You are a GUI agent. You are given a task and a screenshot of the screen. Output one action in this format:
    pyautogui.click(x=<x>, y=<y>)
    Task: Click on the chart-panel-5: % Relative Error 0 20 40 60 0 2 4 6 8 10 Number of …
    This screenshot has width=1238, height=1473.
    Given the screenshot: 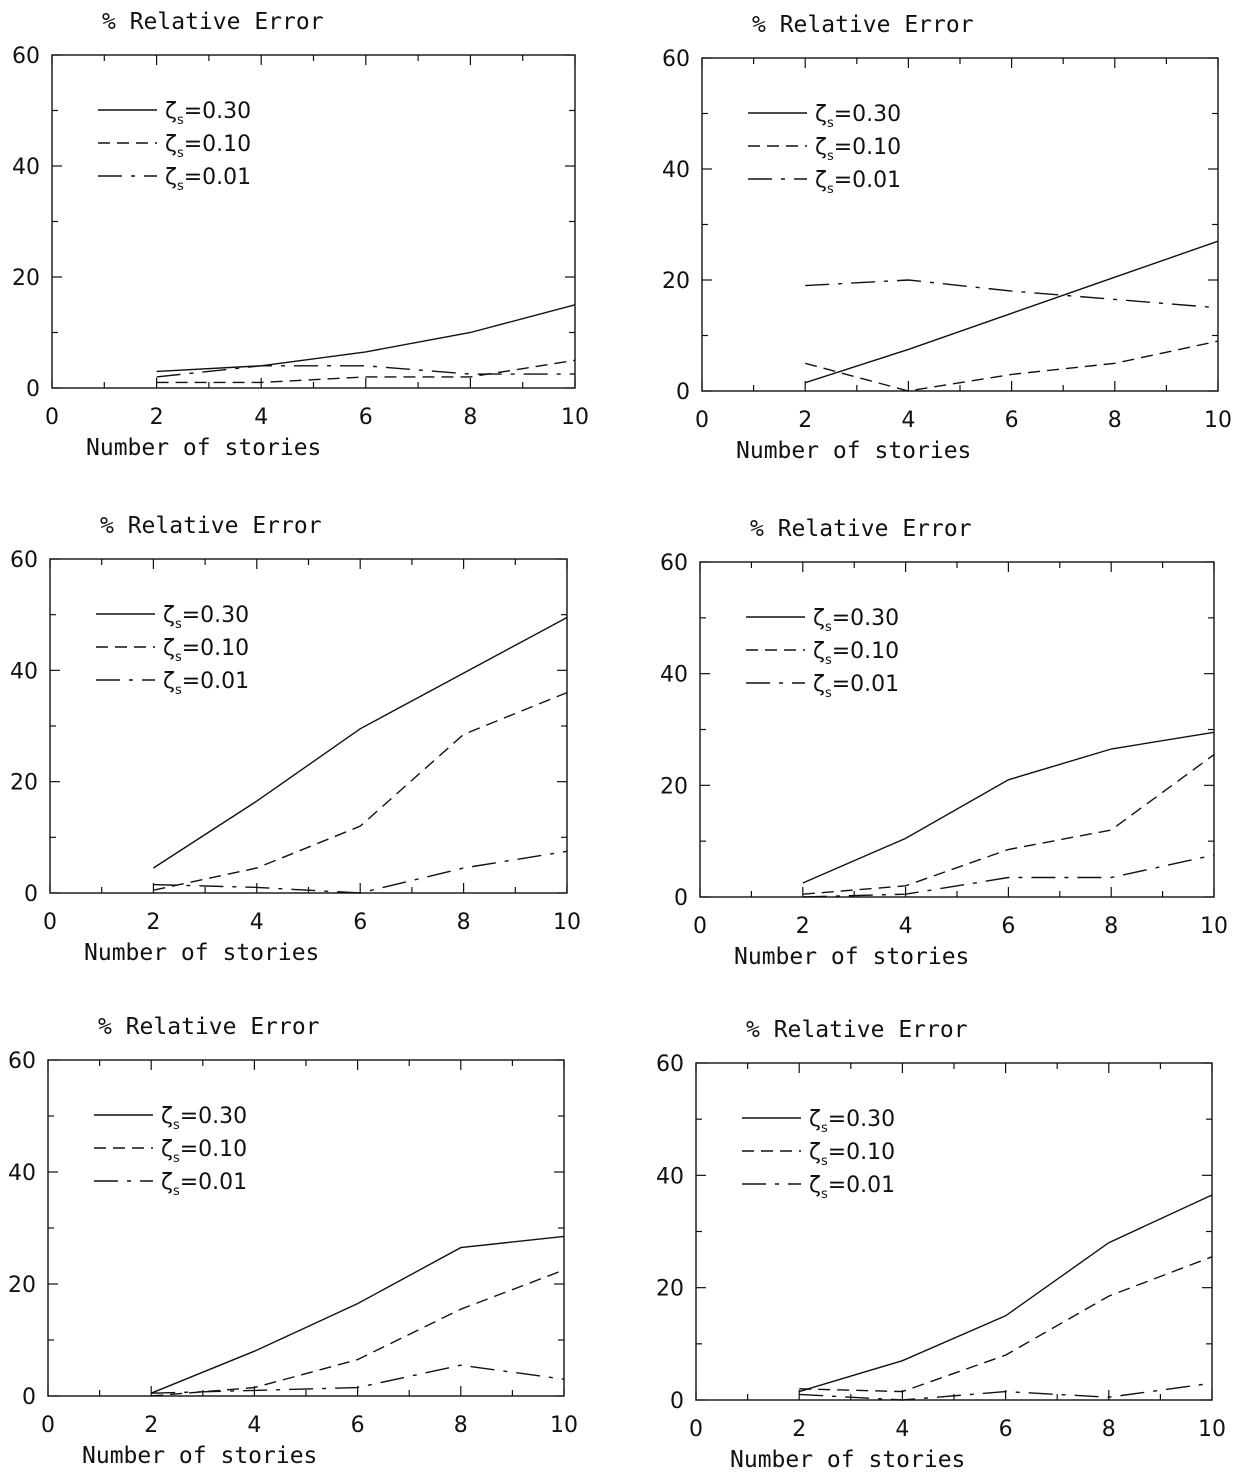 What is the action you would take?
    pyautogui.click(x=293, y=1241)
    